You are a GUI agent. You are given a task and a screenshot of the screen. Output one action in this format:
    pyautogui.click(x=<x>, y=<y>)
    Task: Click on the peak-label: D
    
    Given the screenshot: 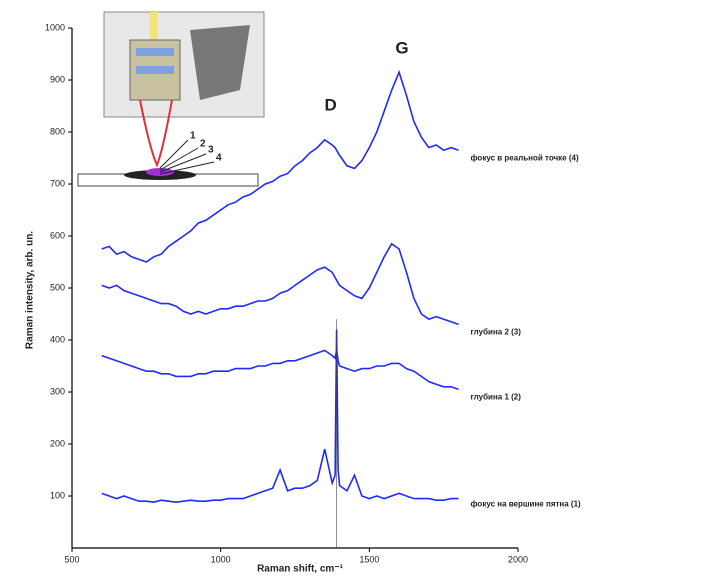 What is the action you would take?
    pyautogui.click(x=331, y=104)
    